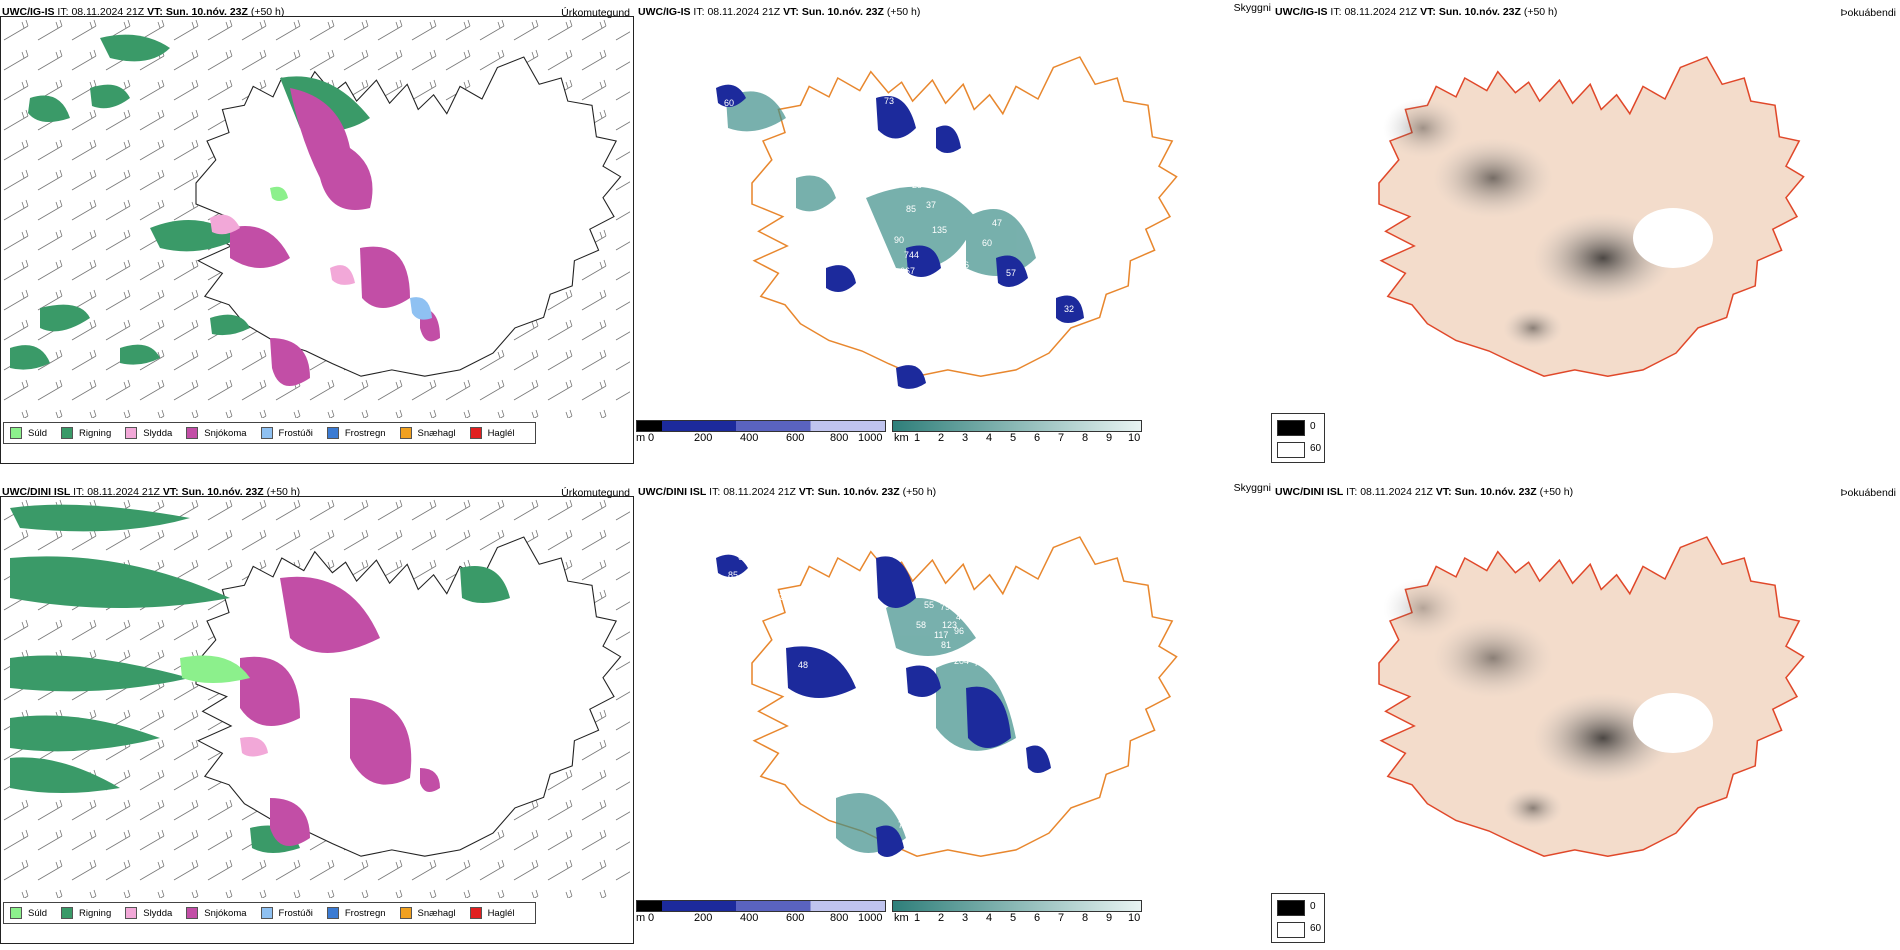  Describe the element at coordinates (1053, 187) in the screenshot. I see `cloud-base-label: 110` at that location.